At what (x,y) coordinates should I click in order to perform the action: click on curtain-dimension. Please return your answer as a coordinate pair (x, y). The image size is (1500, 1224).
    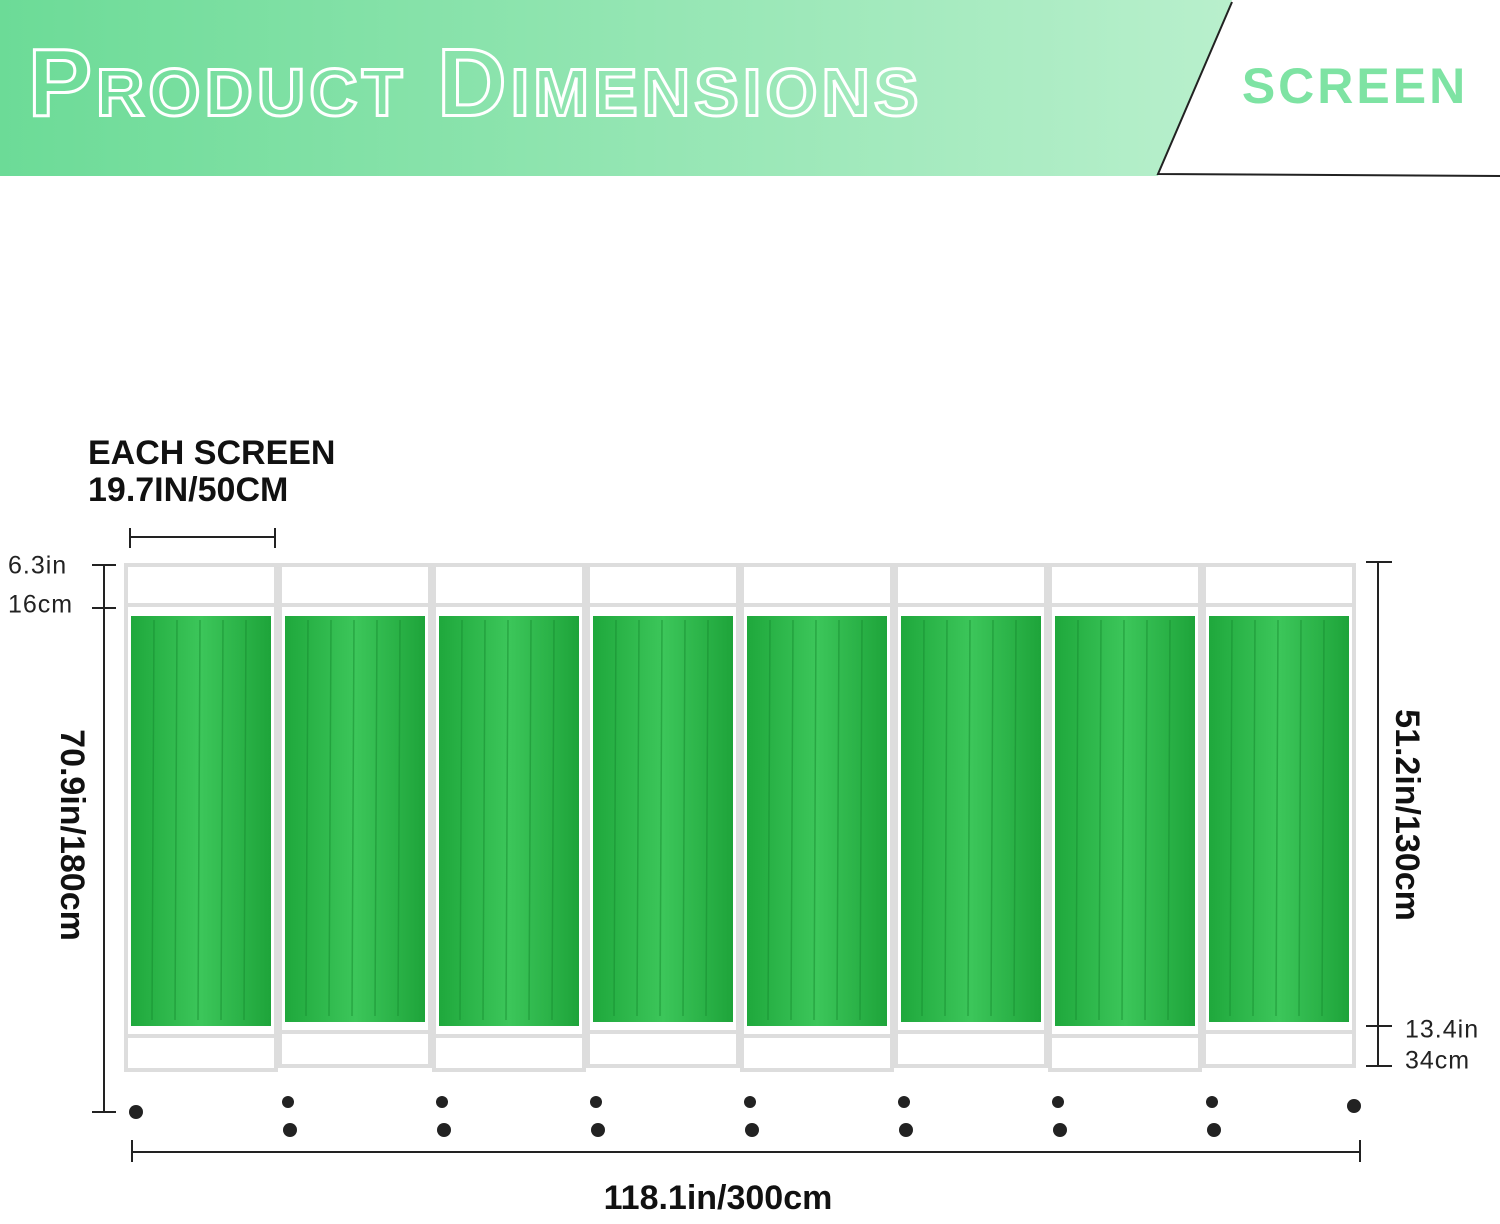
    Looking at the image, I should click on (1379, 814).